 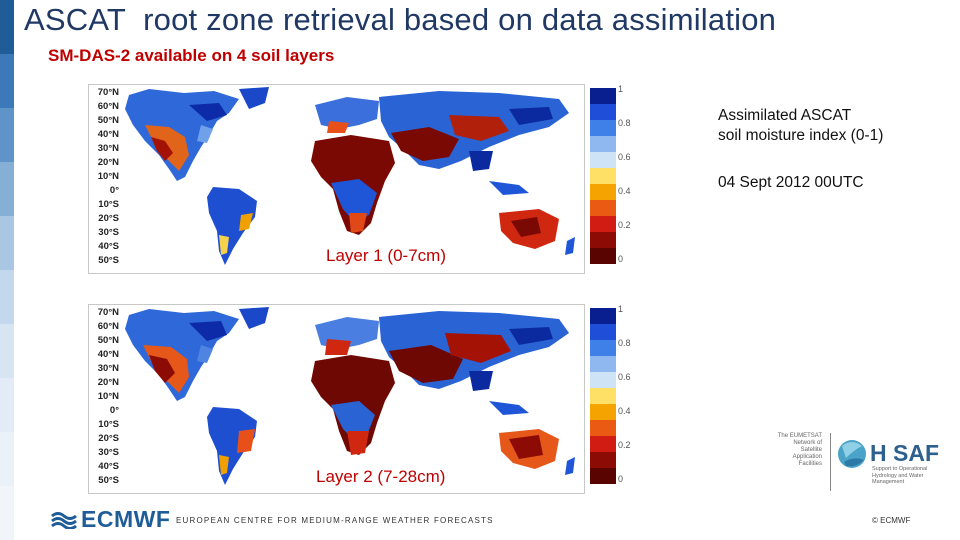 What do you see at coordinates (799, 436) in the screenshot?
I see `eumetsat-line: The EUMETSAT` at bounding box center [799, 436].